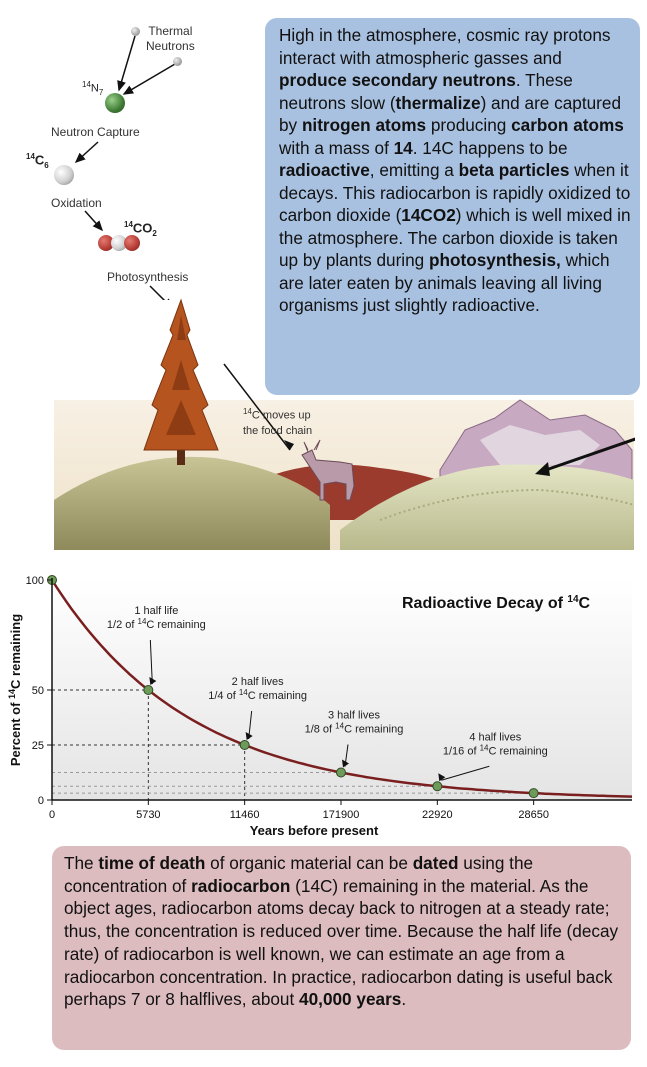 The width and height of the screenshot is (647, 1067). I want to click on guide-lines, so click(293, 744).